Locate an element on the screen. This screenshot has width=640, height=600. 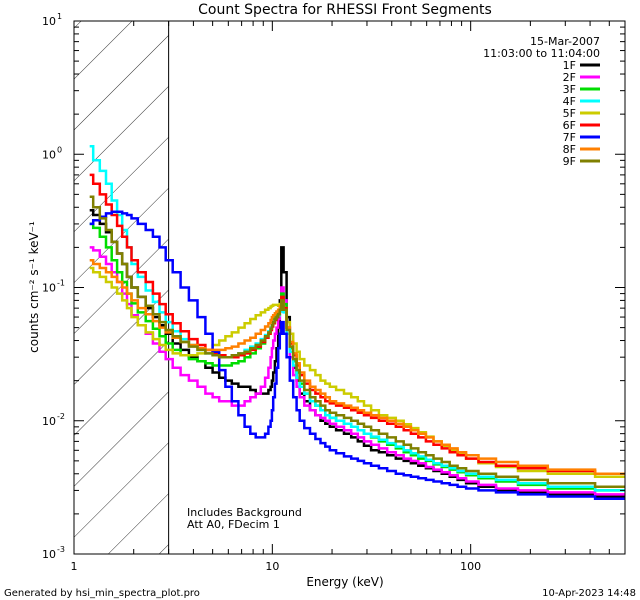
legend-label-9F: 9F is located at coordinates (569, 161).